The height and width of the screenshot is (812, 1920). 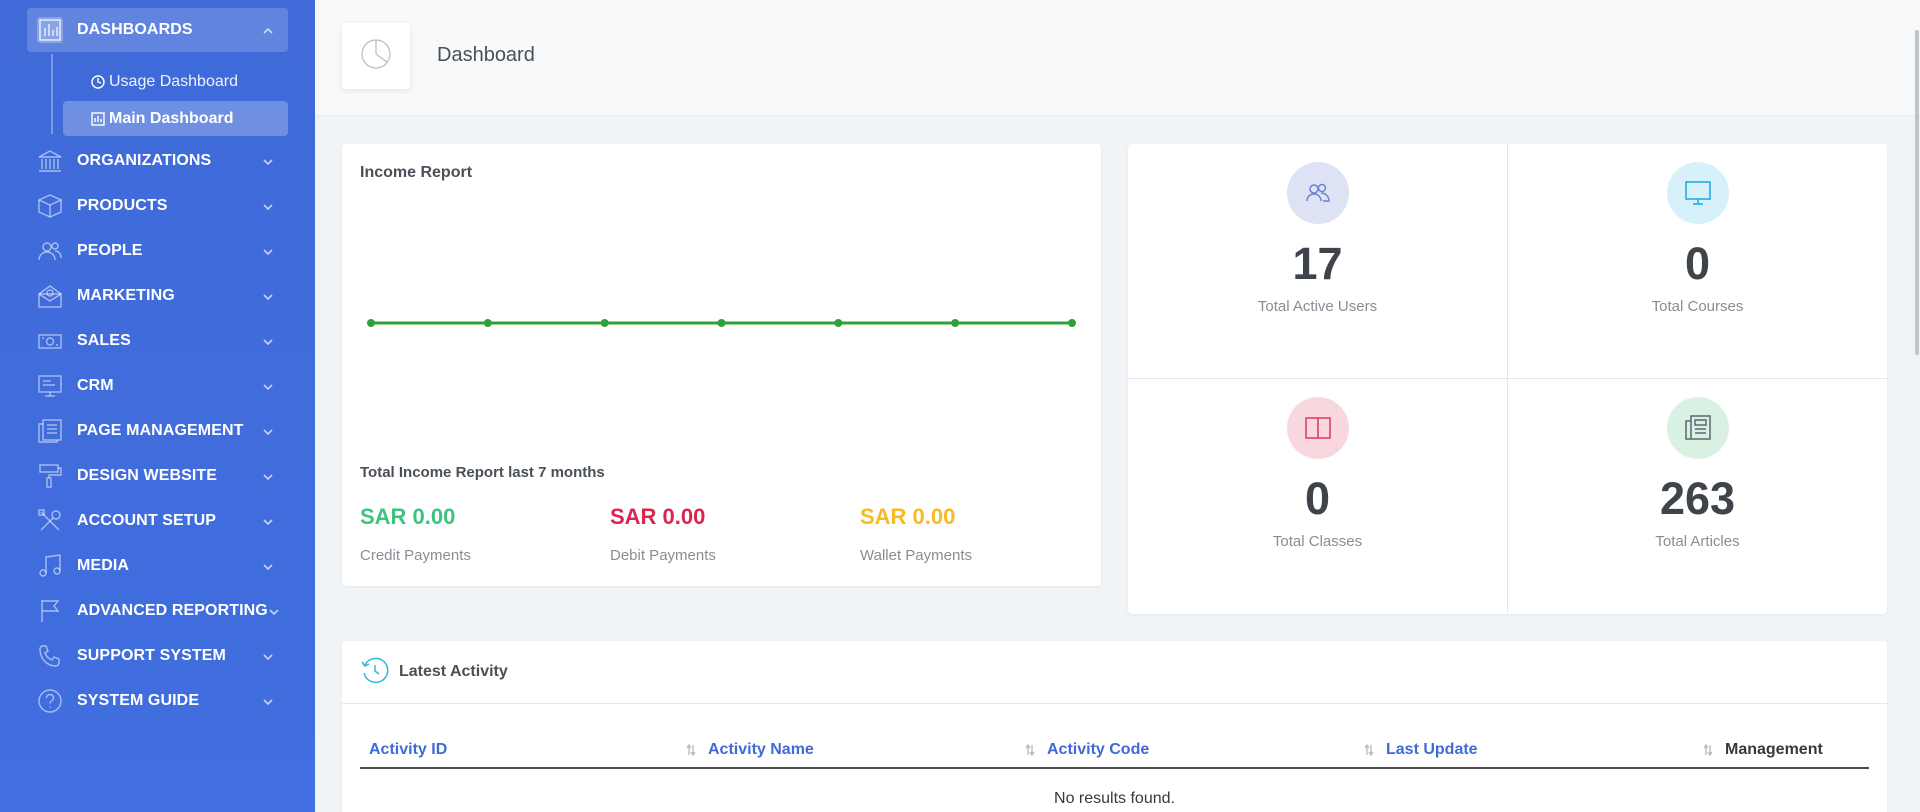 What do you see at coordinates (1697, 541) in the screenshot?
I see `stat-label: Total Articles` at bounding box center [1697, 541].